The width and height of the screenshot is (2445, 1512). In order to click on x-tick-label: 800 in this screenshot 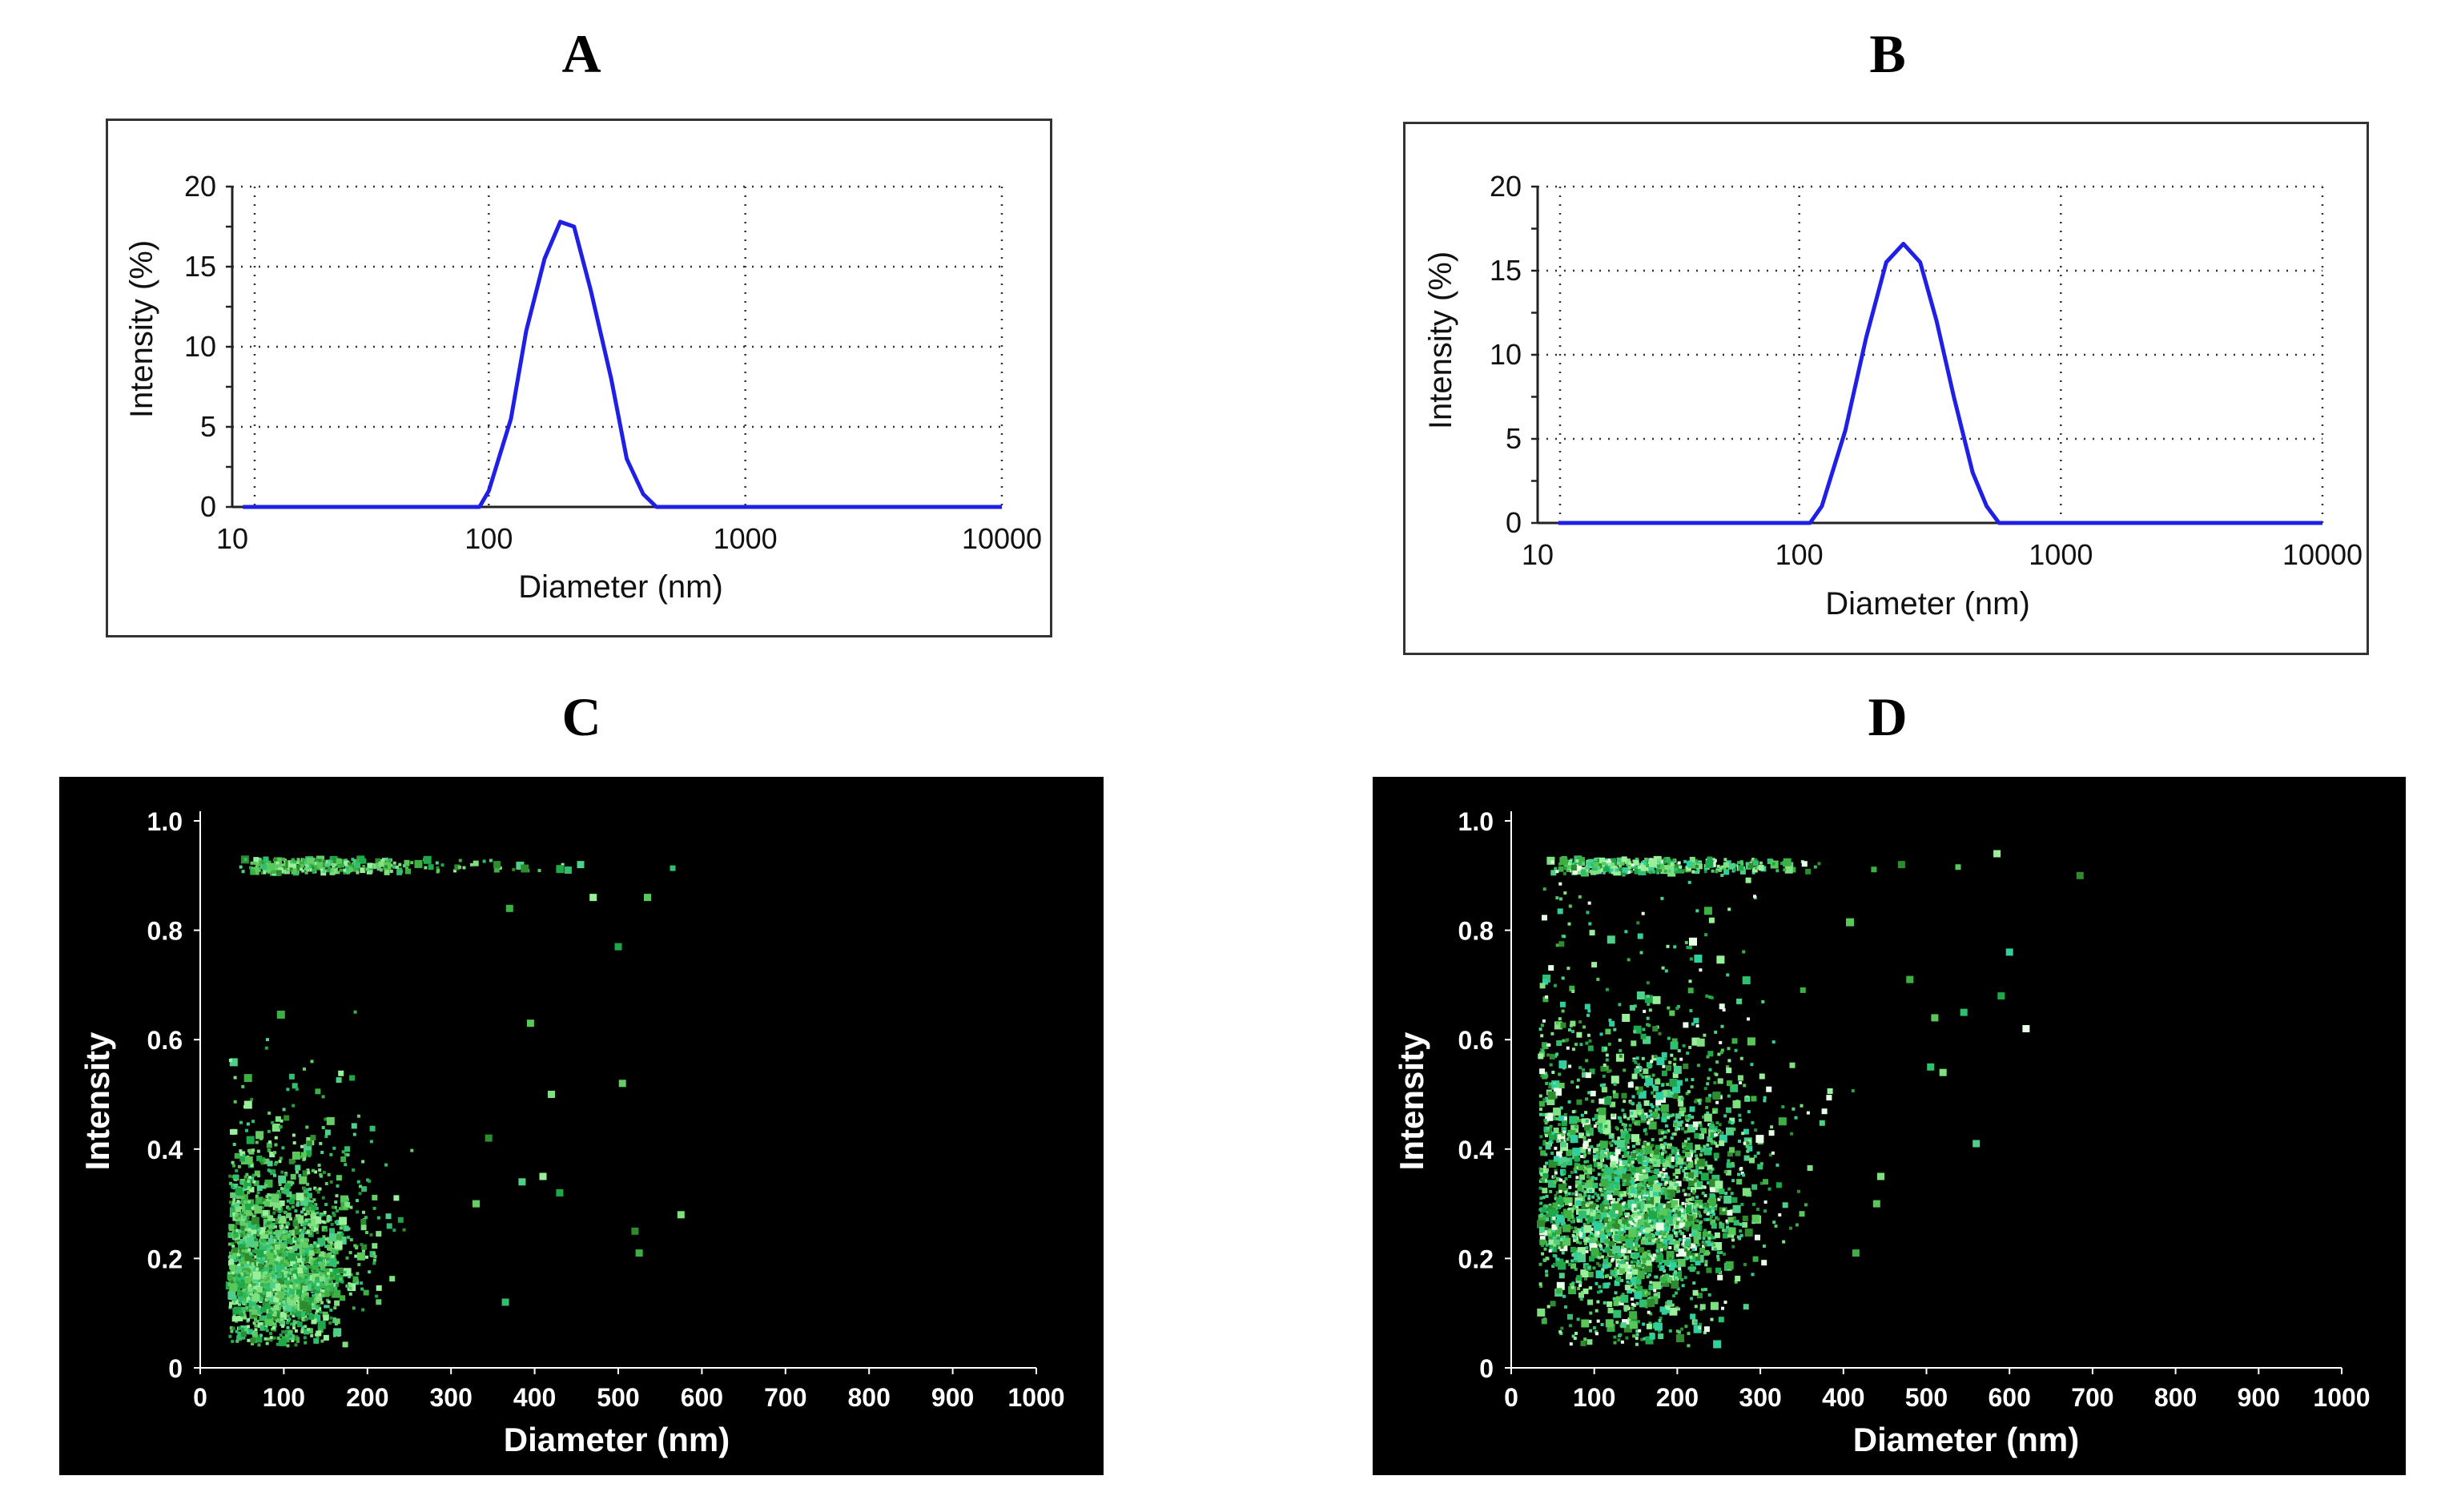, I will do `click(870, 1397)`.